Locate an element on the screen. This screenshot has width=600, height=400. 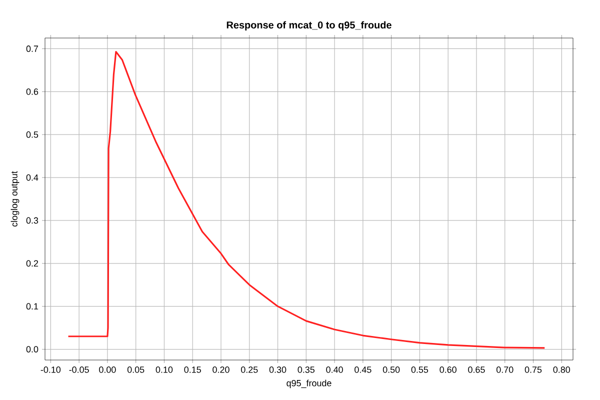
x-tick-label: 0.60 is located at coordinates (448, 369).